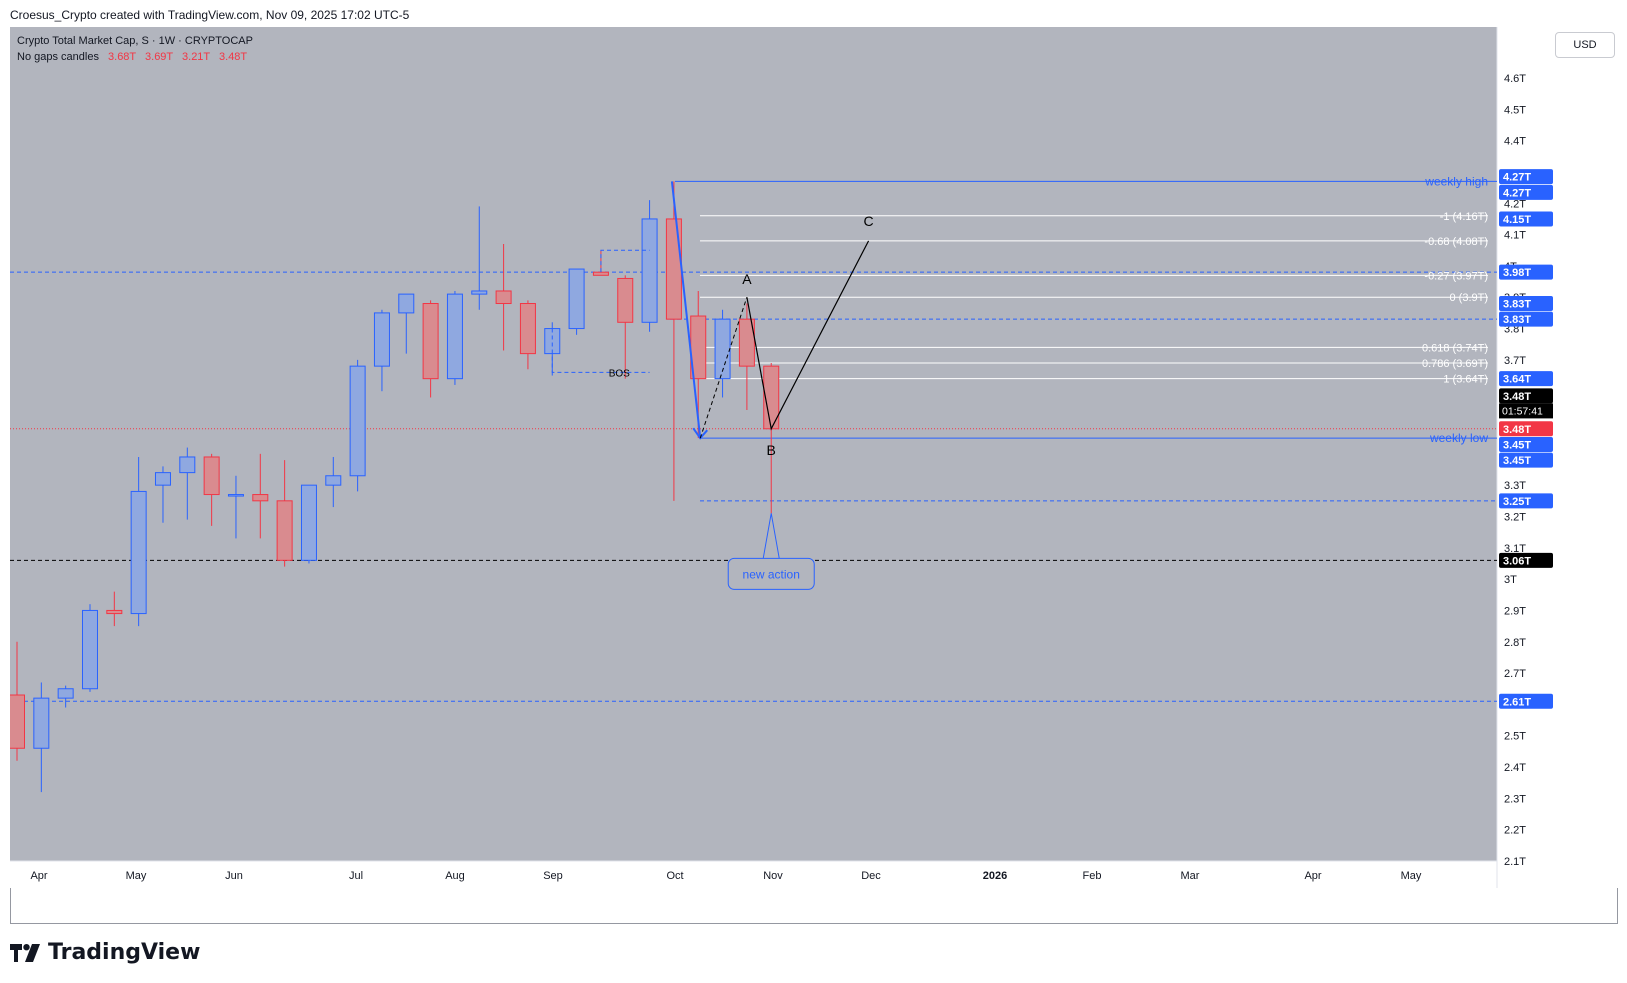  Describe the element at coordinates (995, 876) in the screenshot. I see `time-axis-tick: 2026` at that location.